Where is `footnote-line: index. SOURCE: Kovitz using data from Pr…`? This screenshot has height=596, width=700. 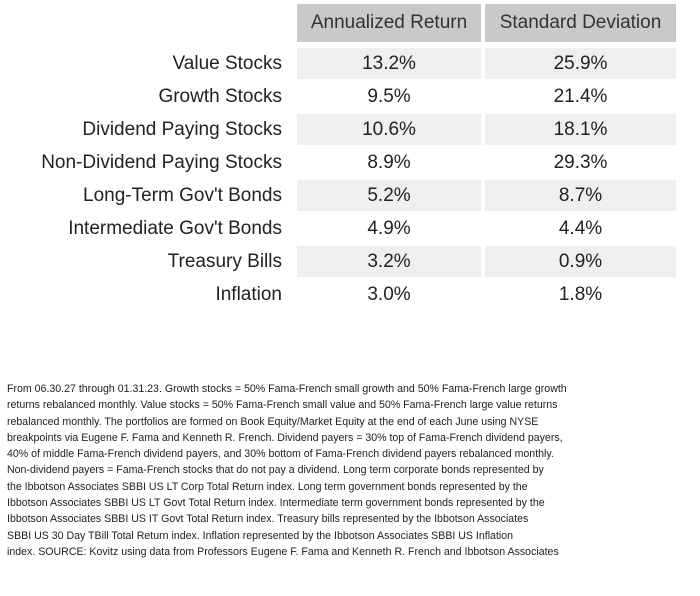
footnote-line: index. SOURCE: Kovitz using data from Pr… is located at coordinates (283, 551).